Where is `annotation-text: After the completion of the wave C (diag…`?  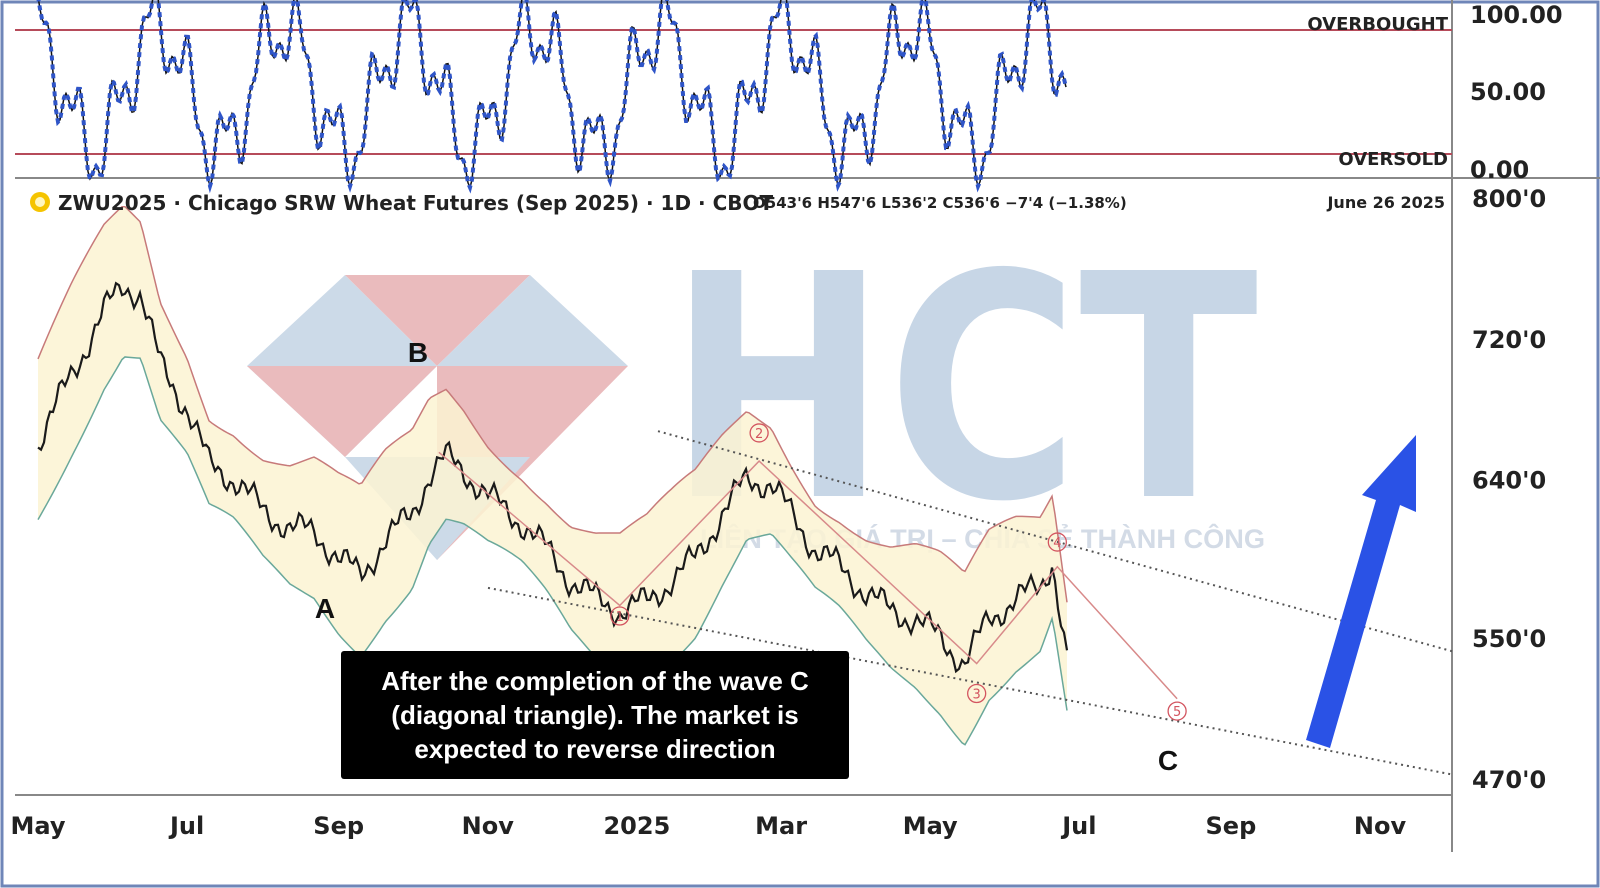
annotation-text: After the completion of the wave C (diag… is located at coordinates (595, 715).